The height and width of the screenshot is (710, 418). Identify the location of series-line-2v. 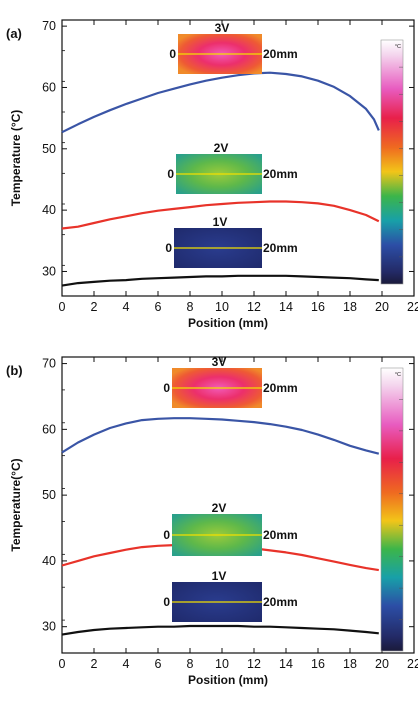
(220, 215).